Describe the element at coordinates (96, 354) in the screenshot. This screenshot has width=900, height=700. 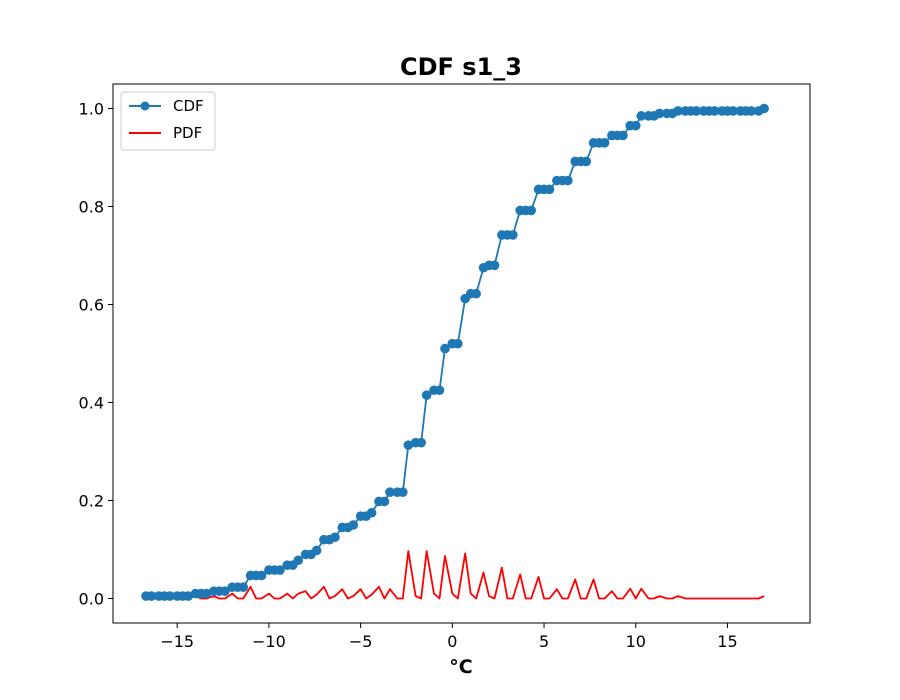
I see `y-axis: 0.0 0.2 0.4 0.6 0.8 1.0` at that location.